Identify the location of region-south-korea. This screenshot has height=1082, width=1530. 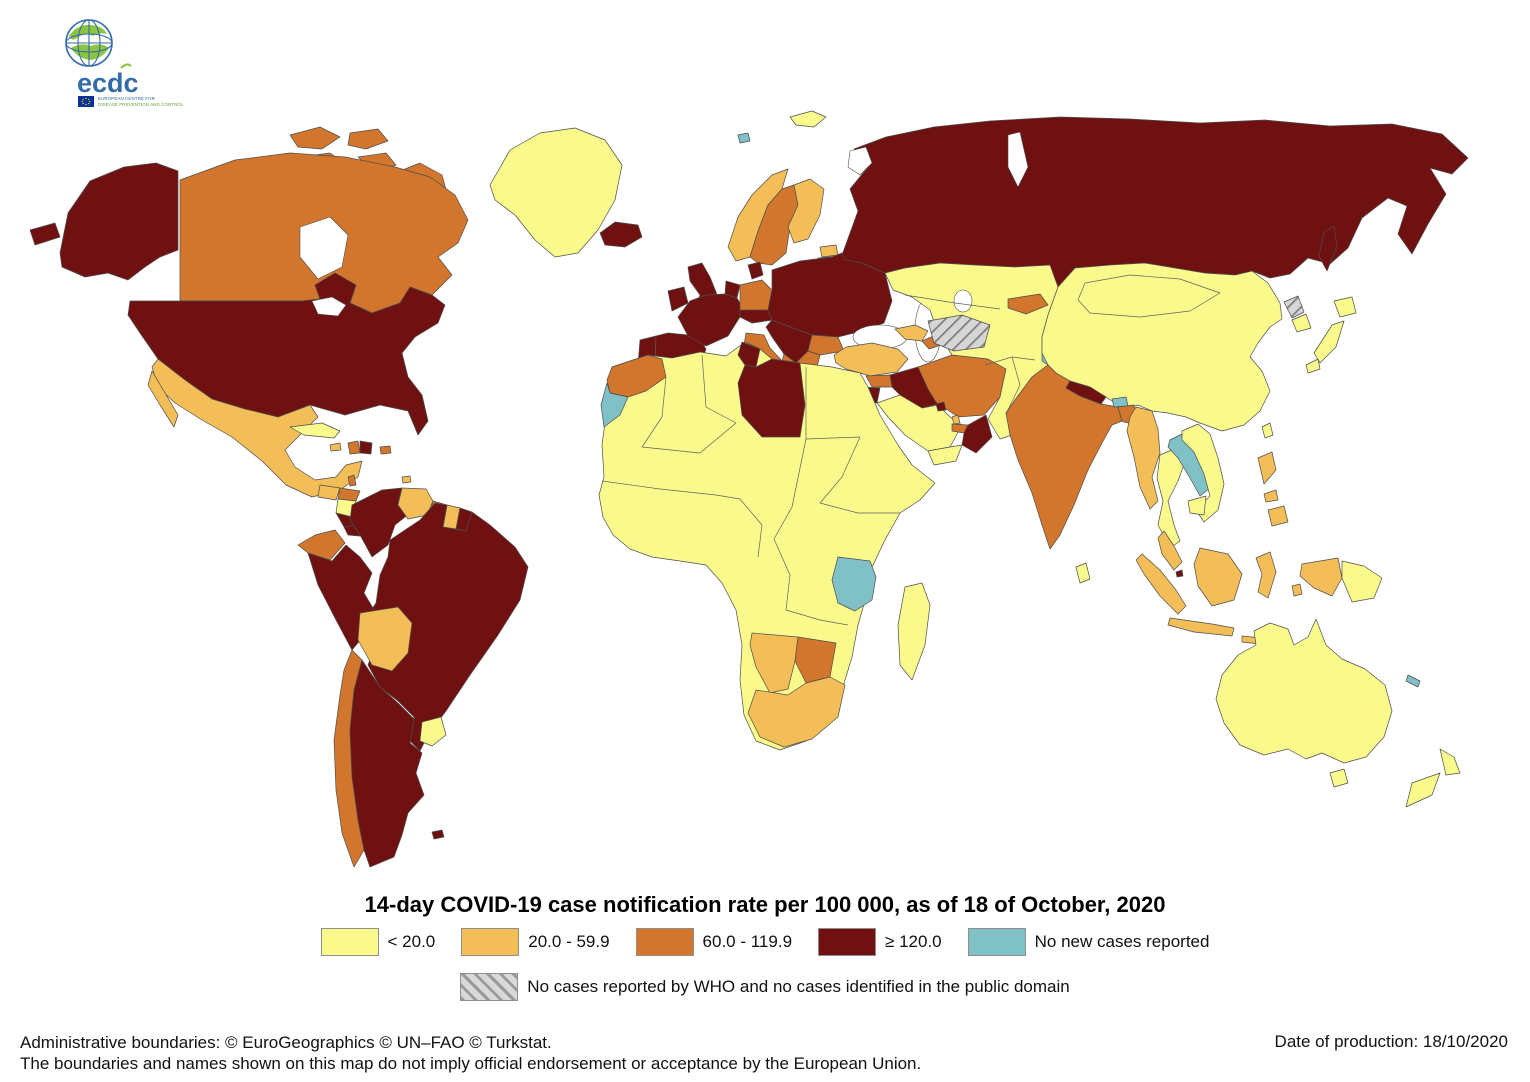
(1301, 323).